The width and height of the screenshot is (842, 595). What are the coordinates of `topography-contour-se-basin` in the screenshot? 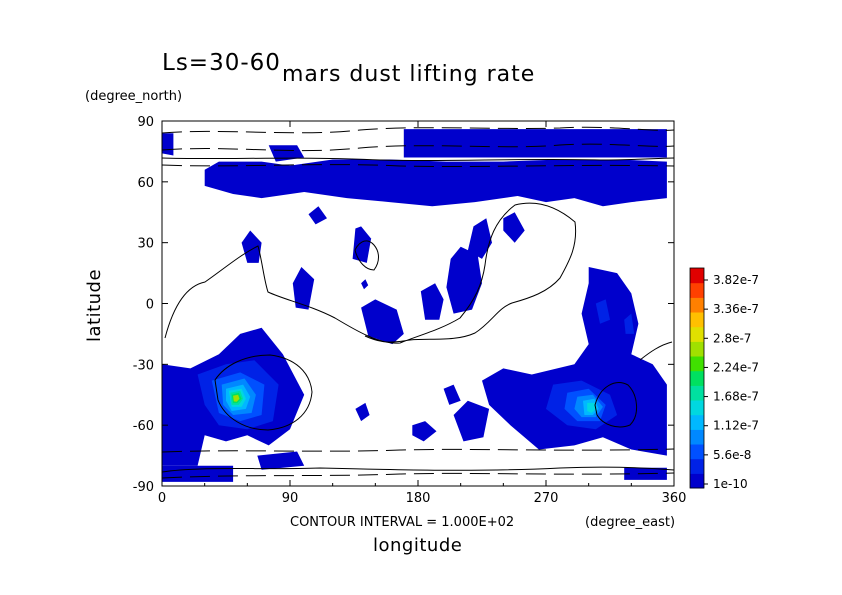 It's located at (615, 405).